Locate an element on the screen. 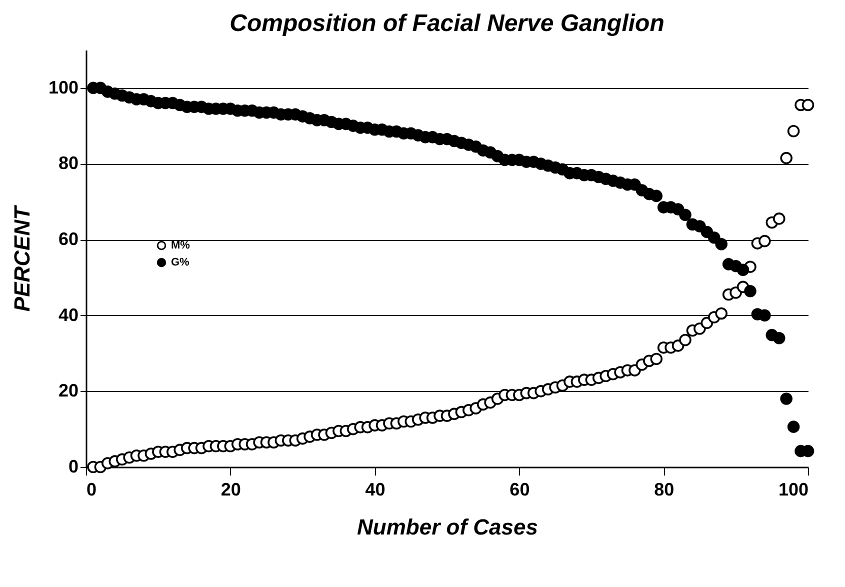  y-tick-label: 20 is located at coordinates (68, 390).